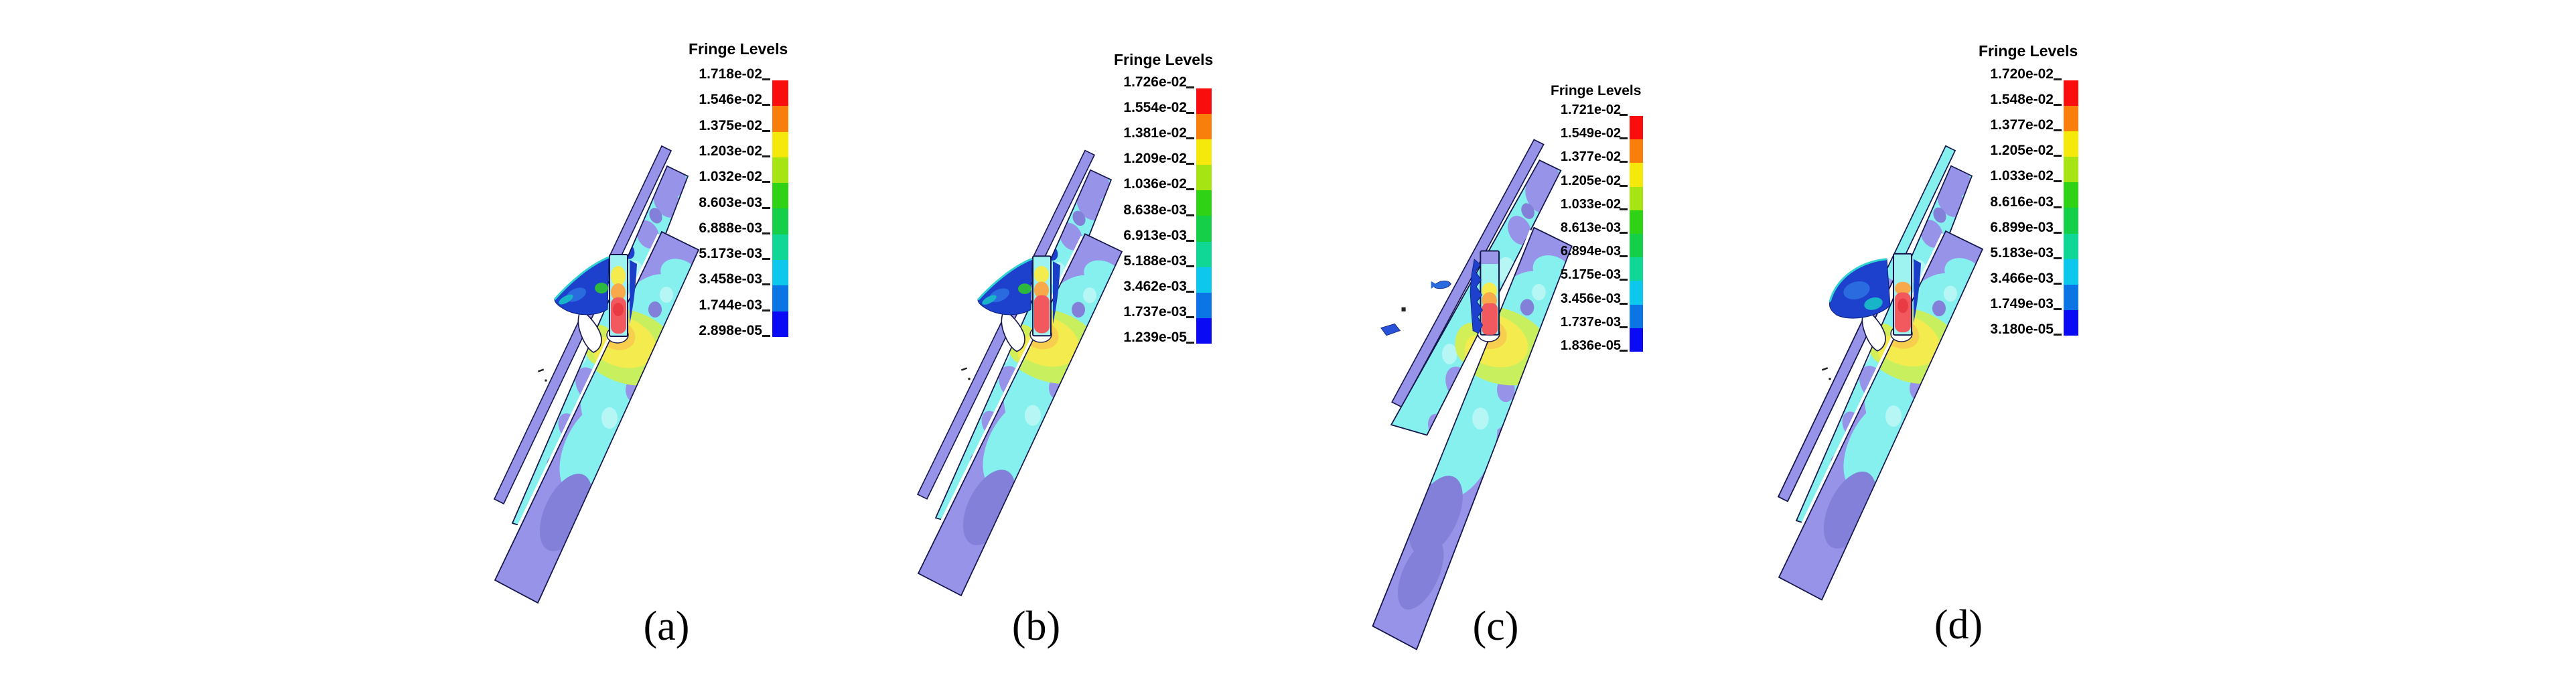  Describe the element at coordinates (1155, 337) in the screenshot. I see `legend-tick-label: 1.239e-05` at that location.